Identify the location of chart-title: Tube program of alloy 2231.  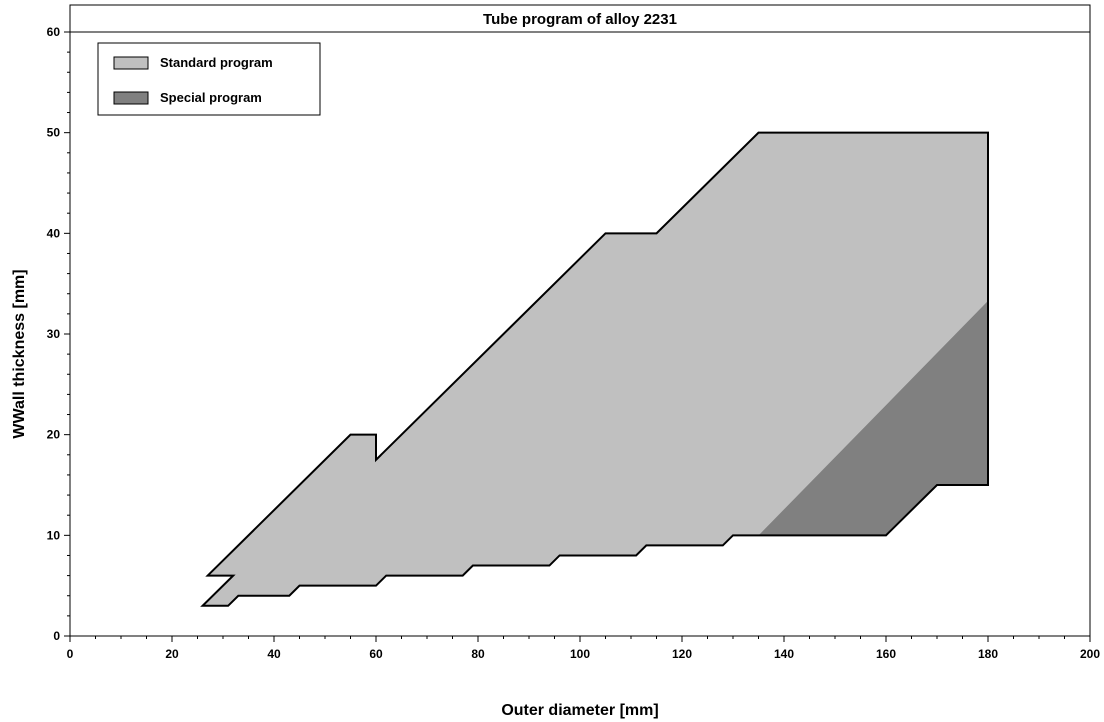
(580, 19).